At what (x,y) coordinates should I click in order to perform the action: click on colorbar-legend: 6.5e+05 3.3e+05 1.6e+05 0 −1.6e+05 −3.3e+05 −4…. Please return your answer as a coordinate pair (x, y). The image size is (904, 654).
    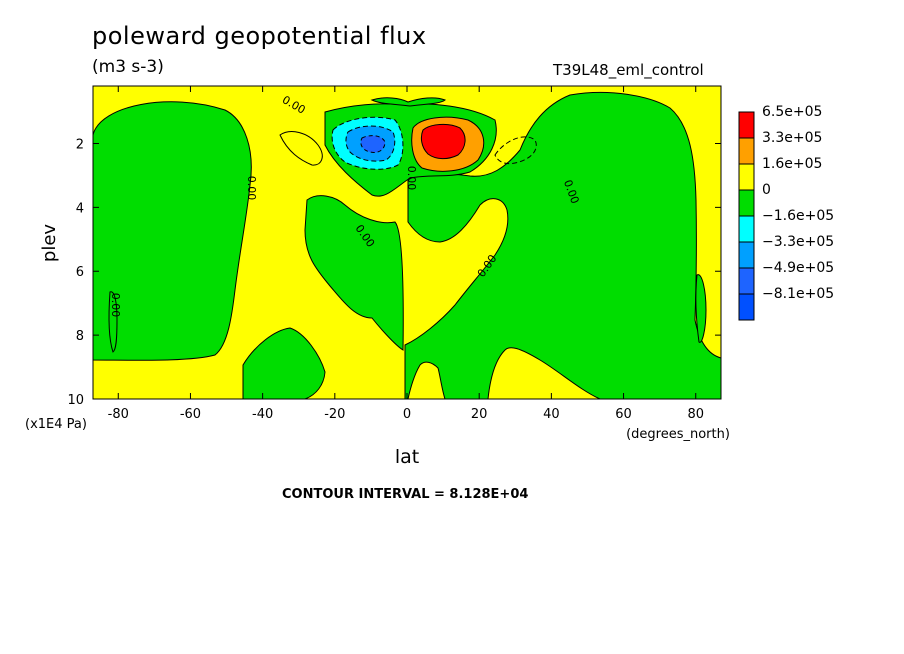
    Looking at the image, I should click on (786, 212).